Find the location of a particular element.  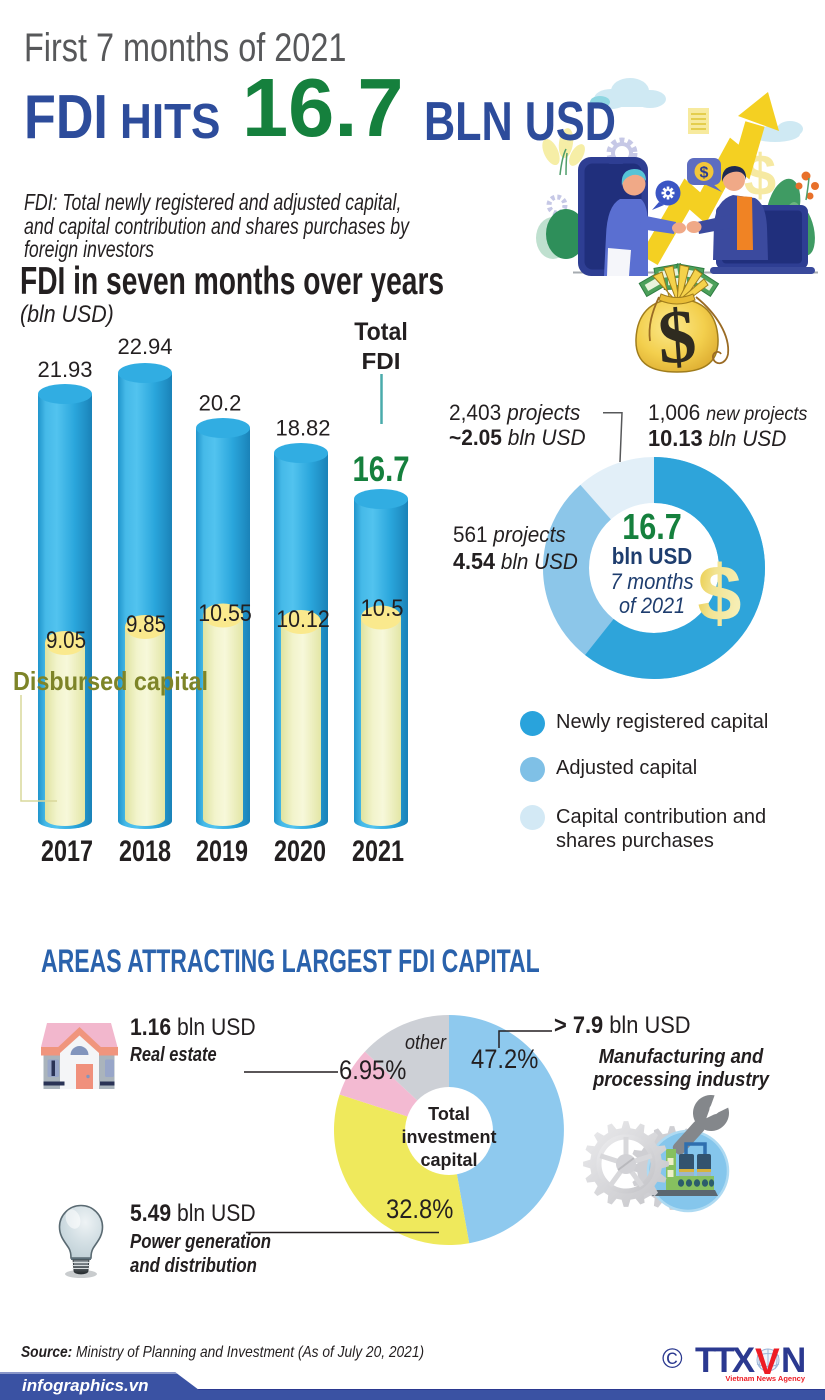

svg-text: FDI is located at coordinates (381, 361).